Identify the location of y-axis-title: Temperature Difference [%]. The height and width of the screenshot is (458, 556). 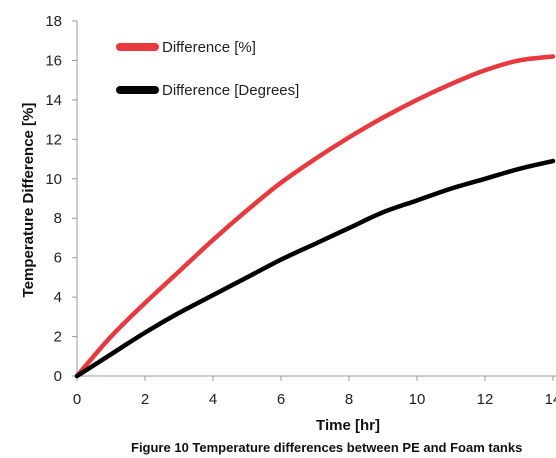
(28, 200).